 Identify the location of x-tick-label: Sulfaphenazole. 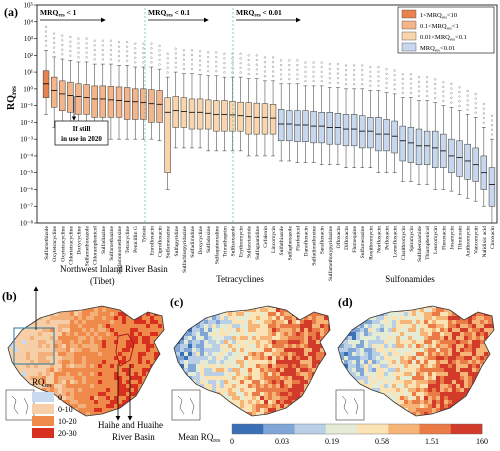
(289, 242).